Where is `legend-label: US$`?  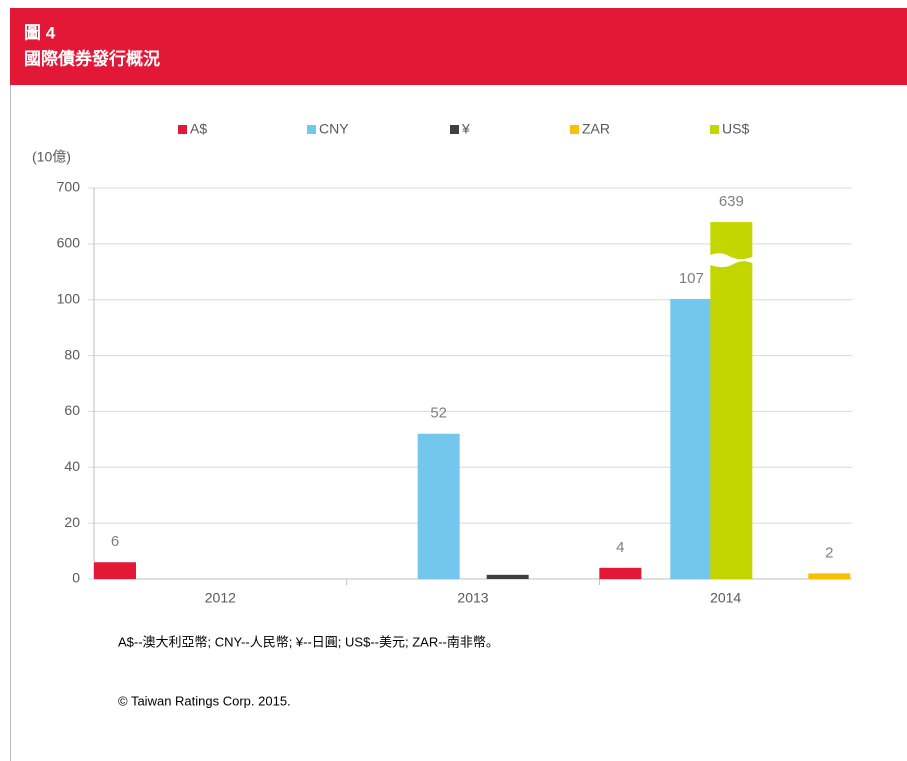 legend-label: US$ is located at coordinates (735, 129).